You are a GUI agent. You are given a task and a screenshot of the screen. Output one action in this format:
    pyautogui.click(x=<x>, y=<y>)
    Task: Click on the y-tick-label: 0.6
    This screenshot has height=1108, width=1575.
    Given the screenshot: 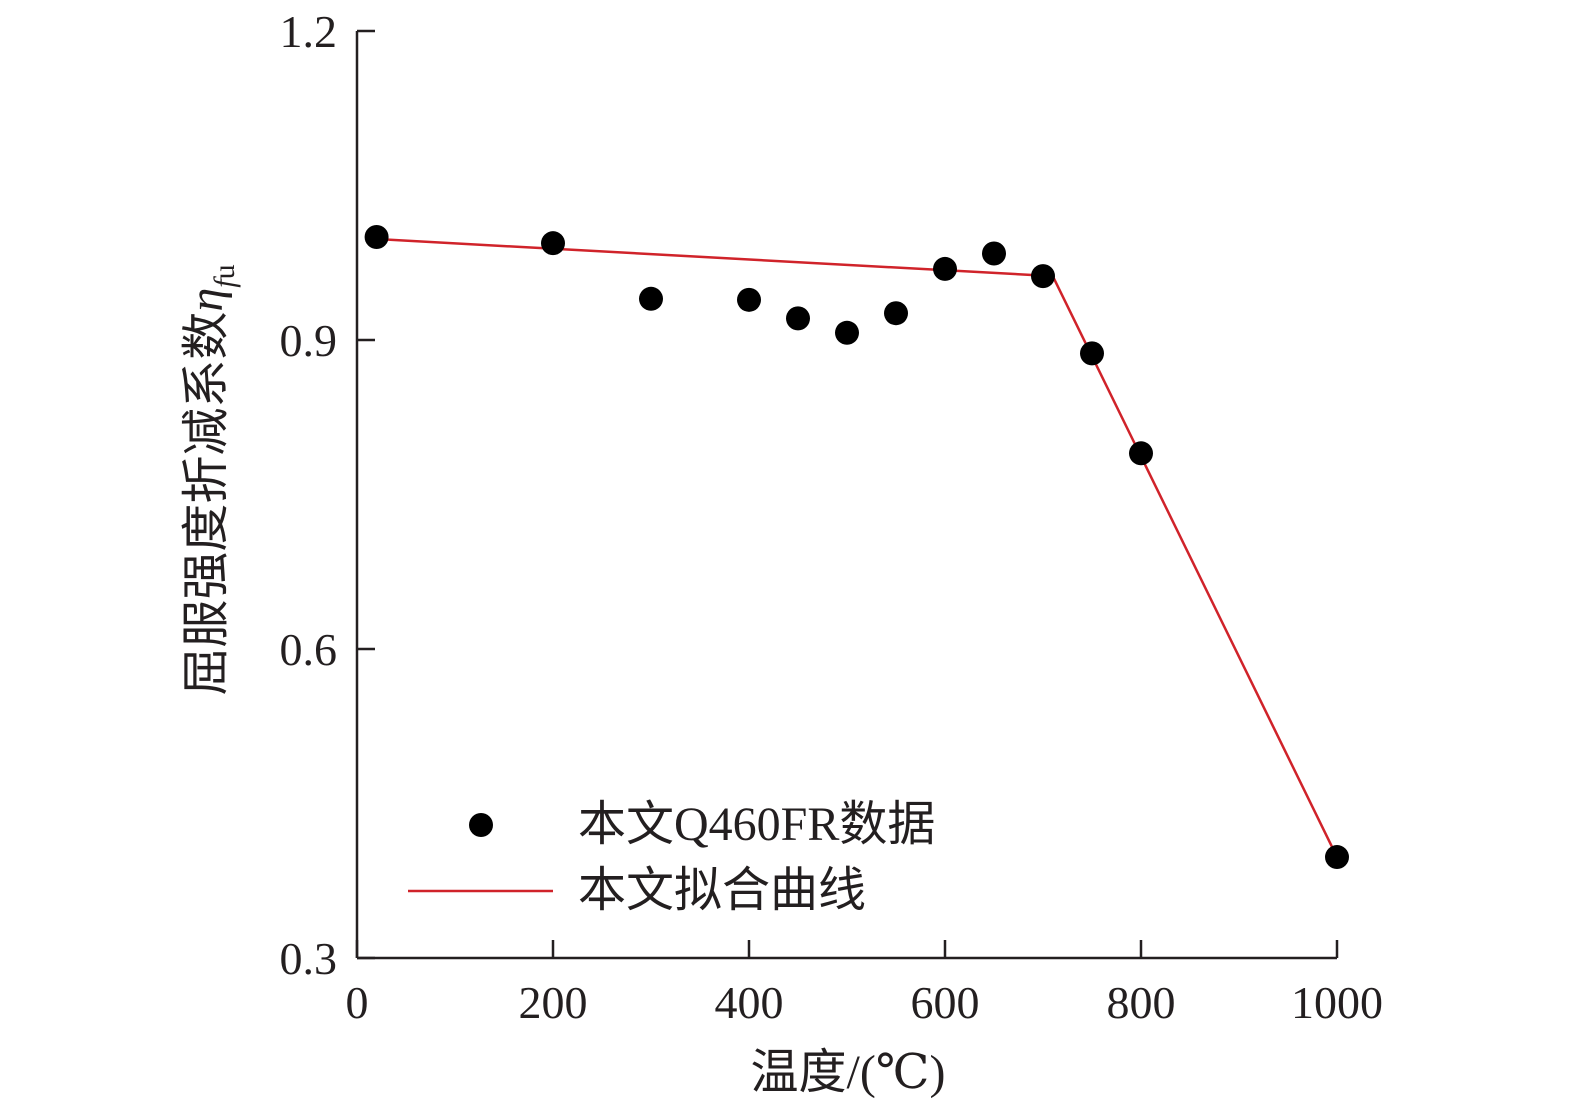 What is the action you would take?
    pyautogui.click(x=309, y=649)
    